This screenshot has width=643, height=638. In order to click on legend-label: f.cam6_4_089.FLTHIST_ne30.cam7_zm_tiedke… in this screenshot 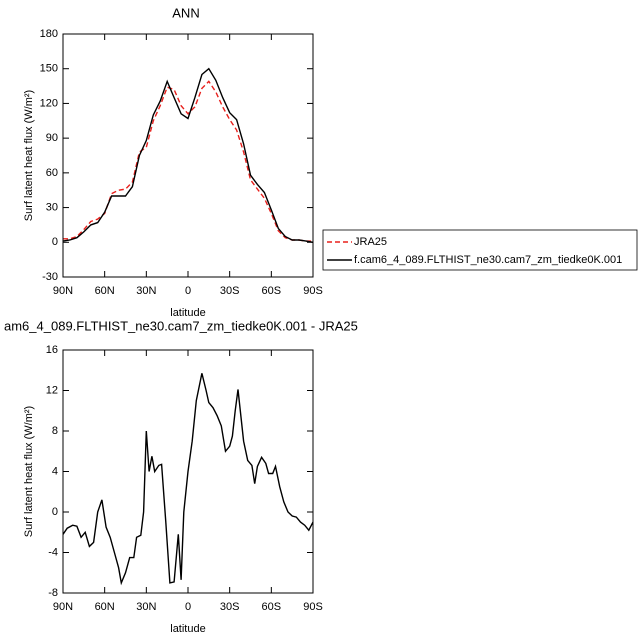, I will do `click(488, 260)`.